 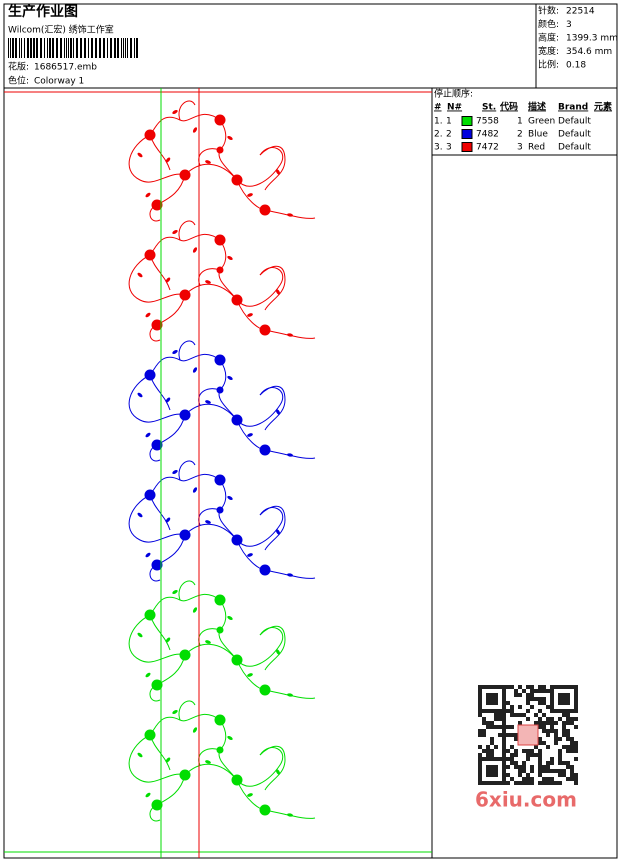 I want to click on studio: Wilcom(汇宏) 绣饰工作室, so click(x=61, y=30).